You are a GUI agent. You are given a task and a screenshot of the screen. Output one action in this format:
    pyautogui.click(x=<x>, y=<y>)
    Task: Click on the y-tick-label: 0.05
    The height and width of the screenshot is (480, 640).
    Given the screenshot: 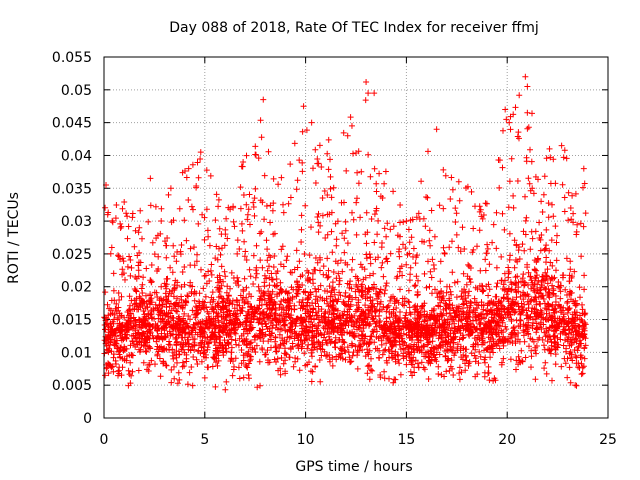 What is the action you would take?
    pyautogui.click(x=76, y=91)
    